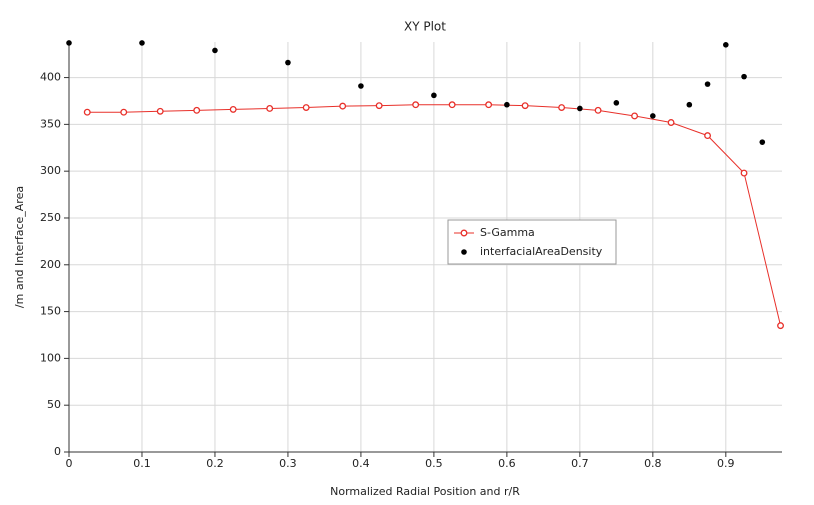  What do you see at coordinates (361, 463) in the screenshot?
I see `x-tick-label: 0.4` at bounding box center [361, 463].